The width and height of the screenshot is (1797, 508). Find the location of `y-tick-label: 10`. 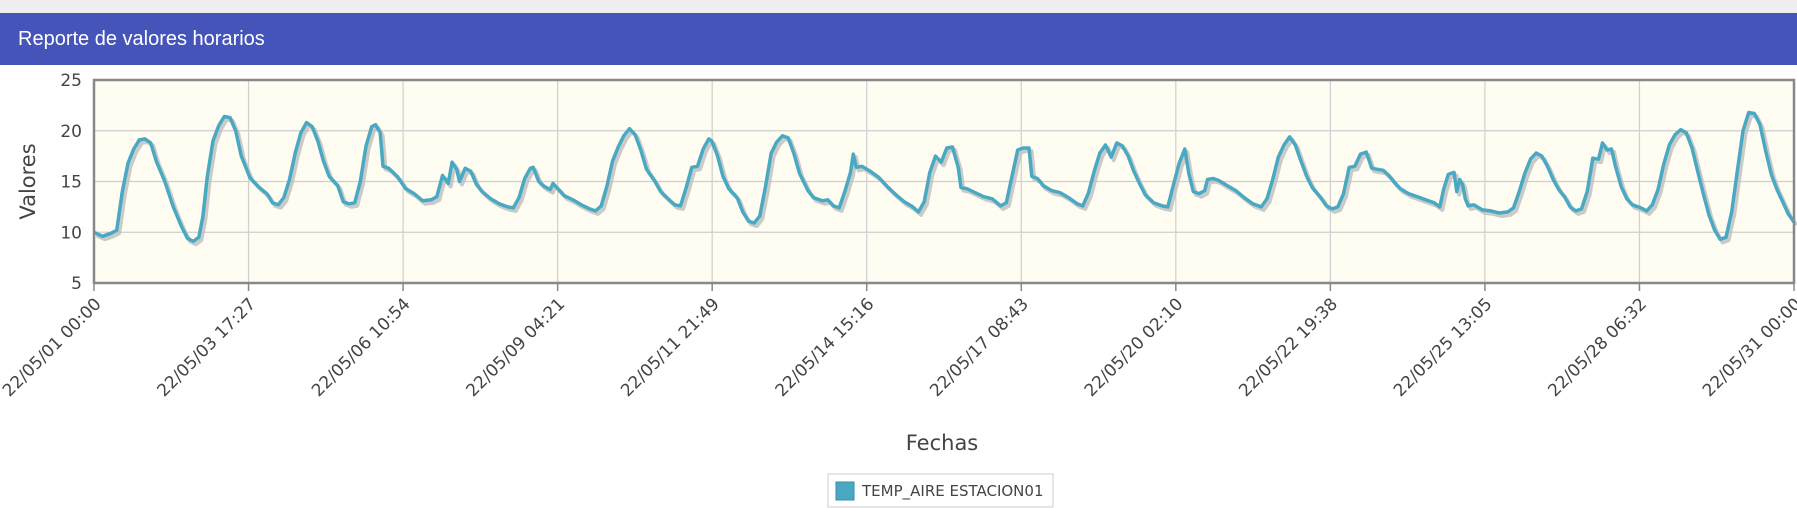

y-tick-label: 10 is located at coordinates (71, 233).